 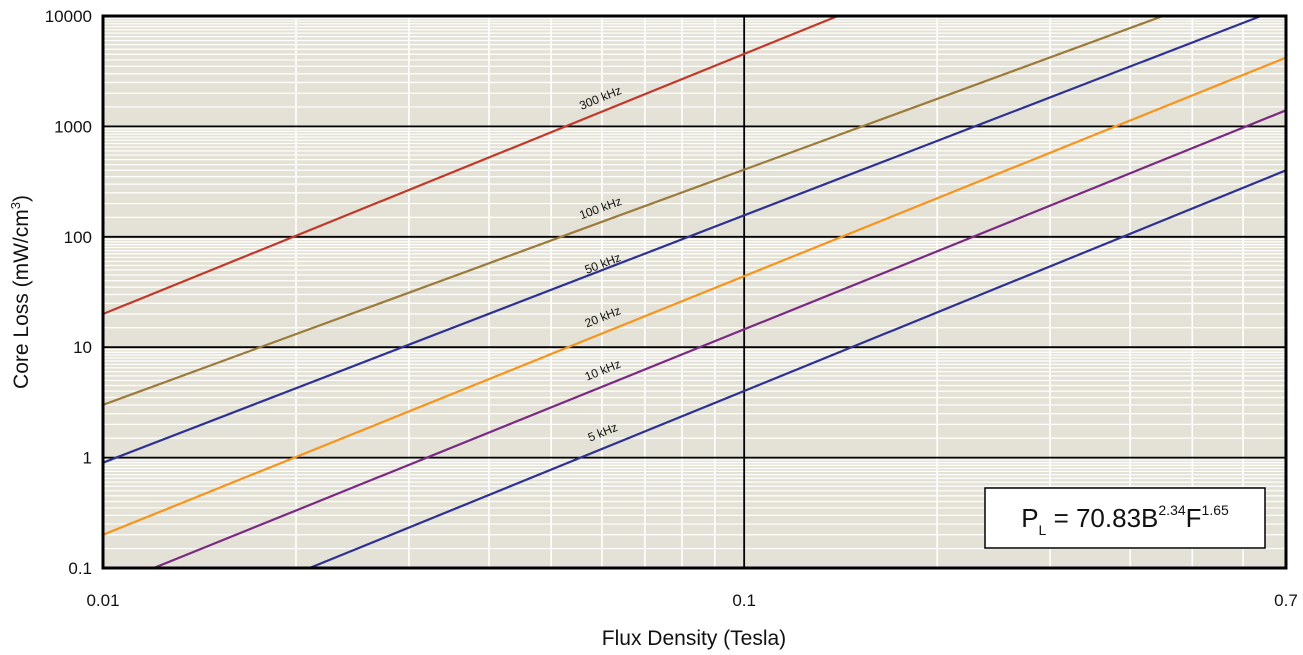 What do you see at coordinates (102, 600) in the screenshot?
I see `x-tick-label: 0.01` at bounding box center [102, 600].